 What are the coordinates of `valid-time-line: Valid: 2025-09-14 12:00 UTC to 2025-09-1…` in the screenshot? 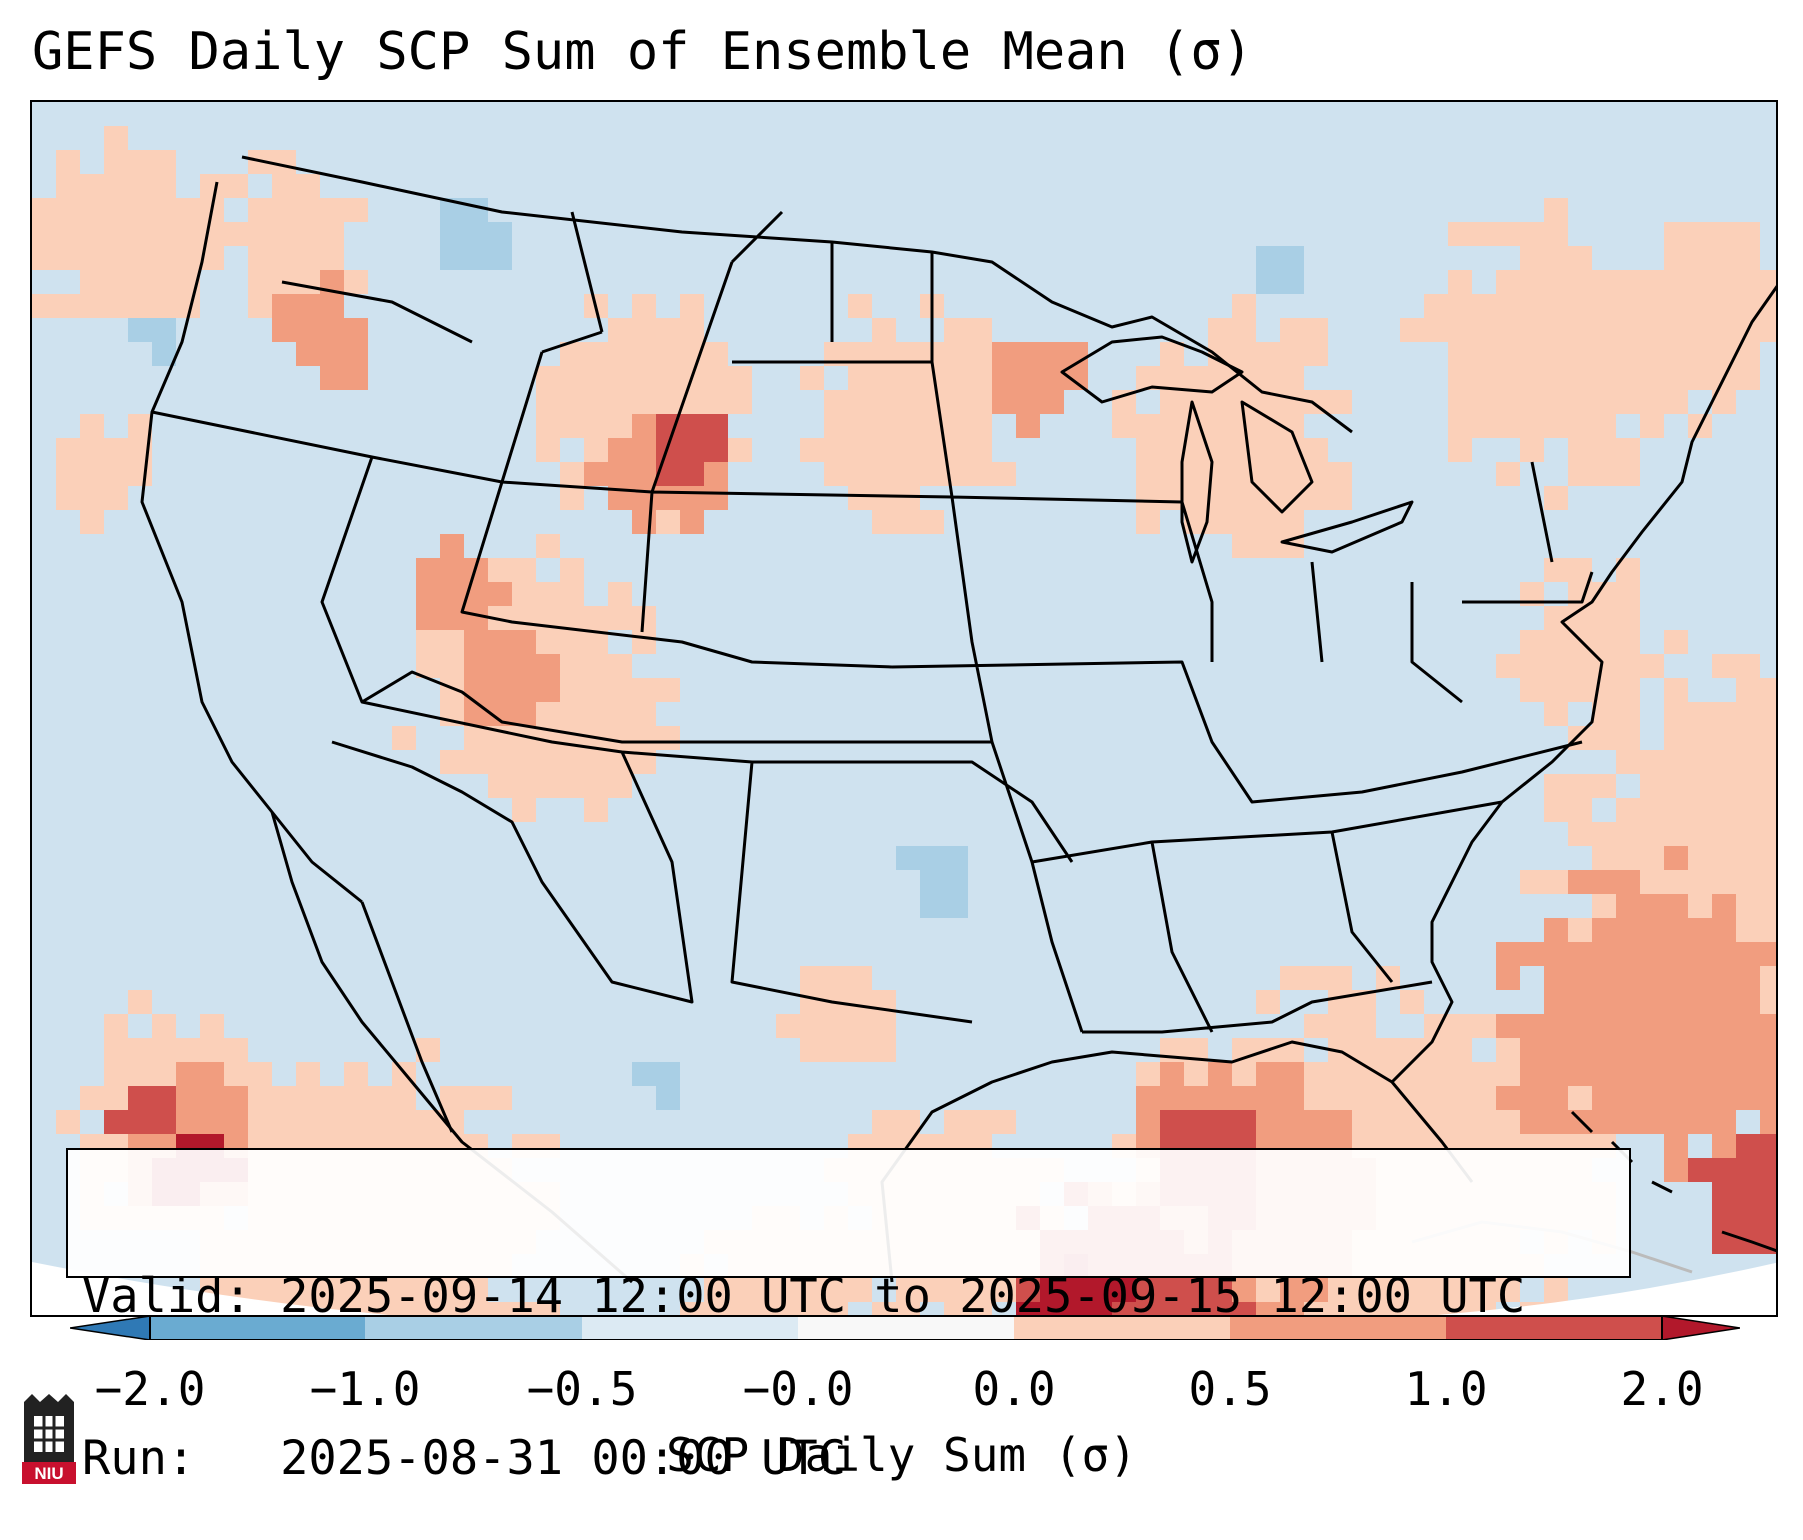 It's located at (804, 1296).